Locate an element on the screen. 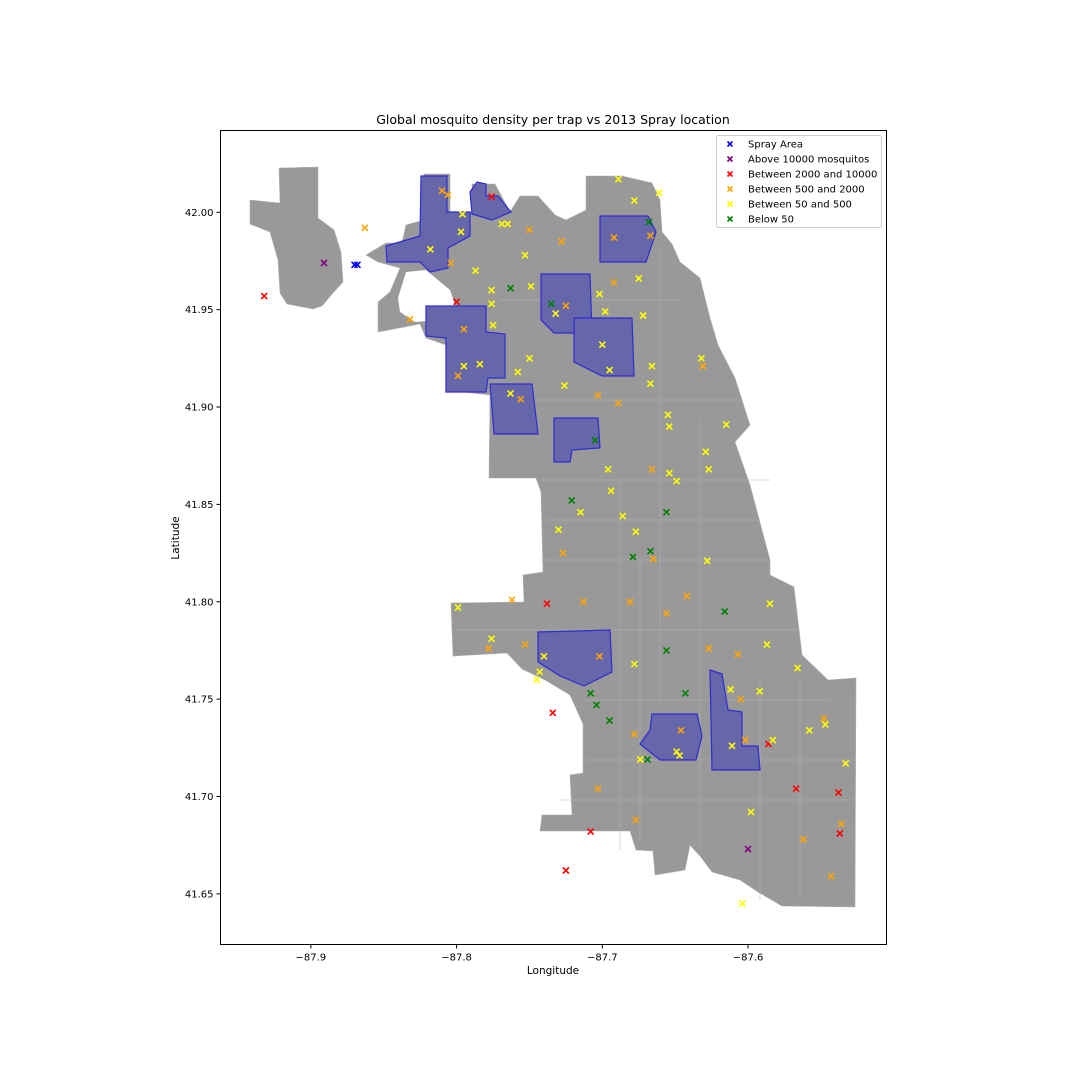  legend-label-above-10000-mosquitos: Above 10000 mosquitos is located at coordinates (808, 160).